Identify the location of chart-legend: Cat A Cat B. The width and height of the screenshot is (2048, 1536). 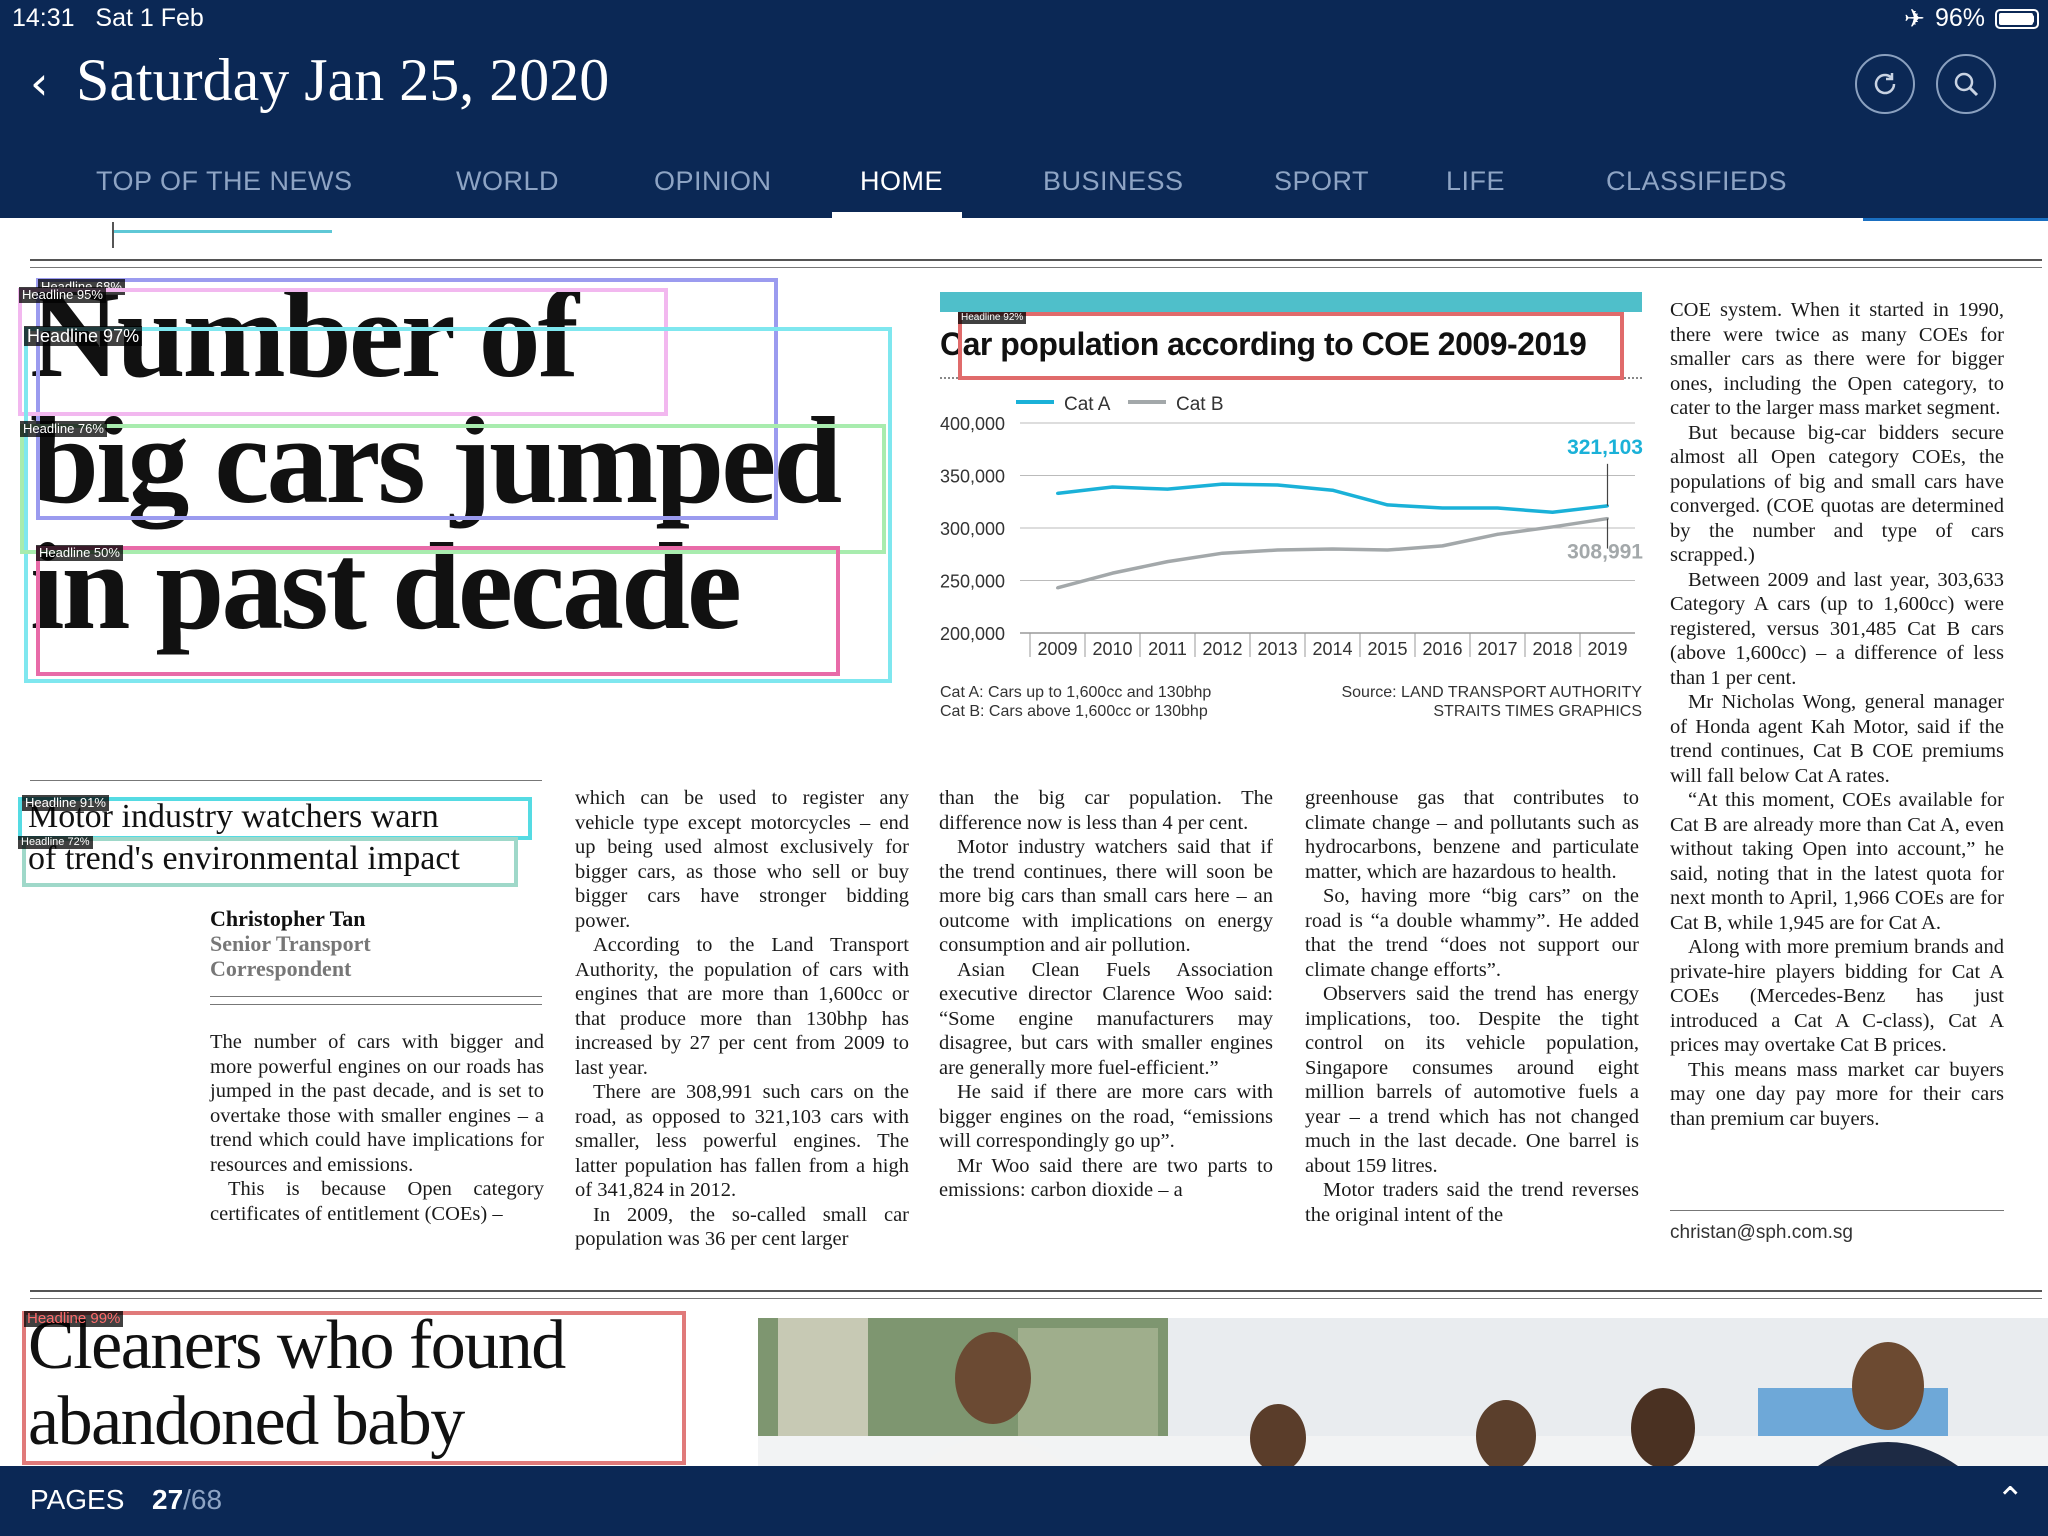
(1120, 404).